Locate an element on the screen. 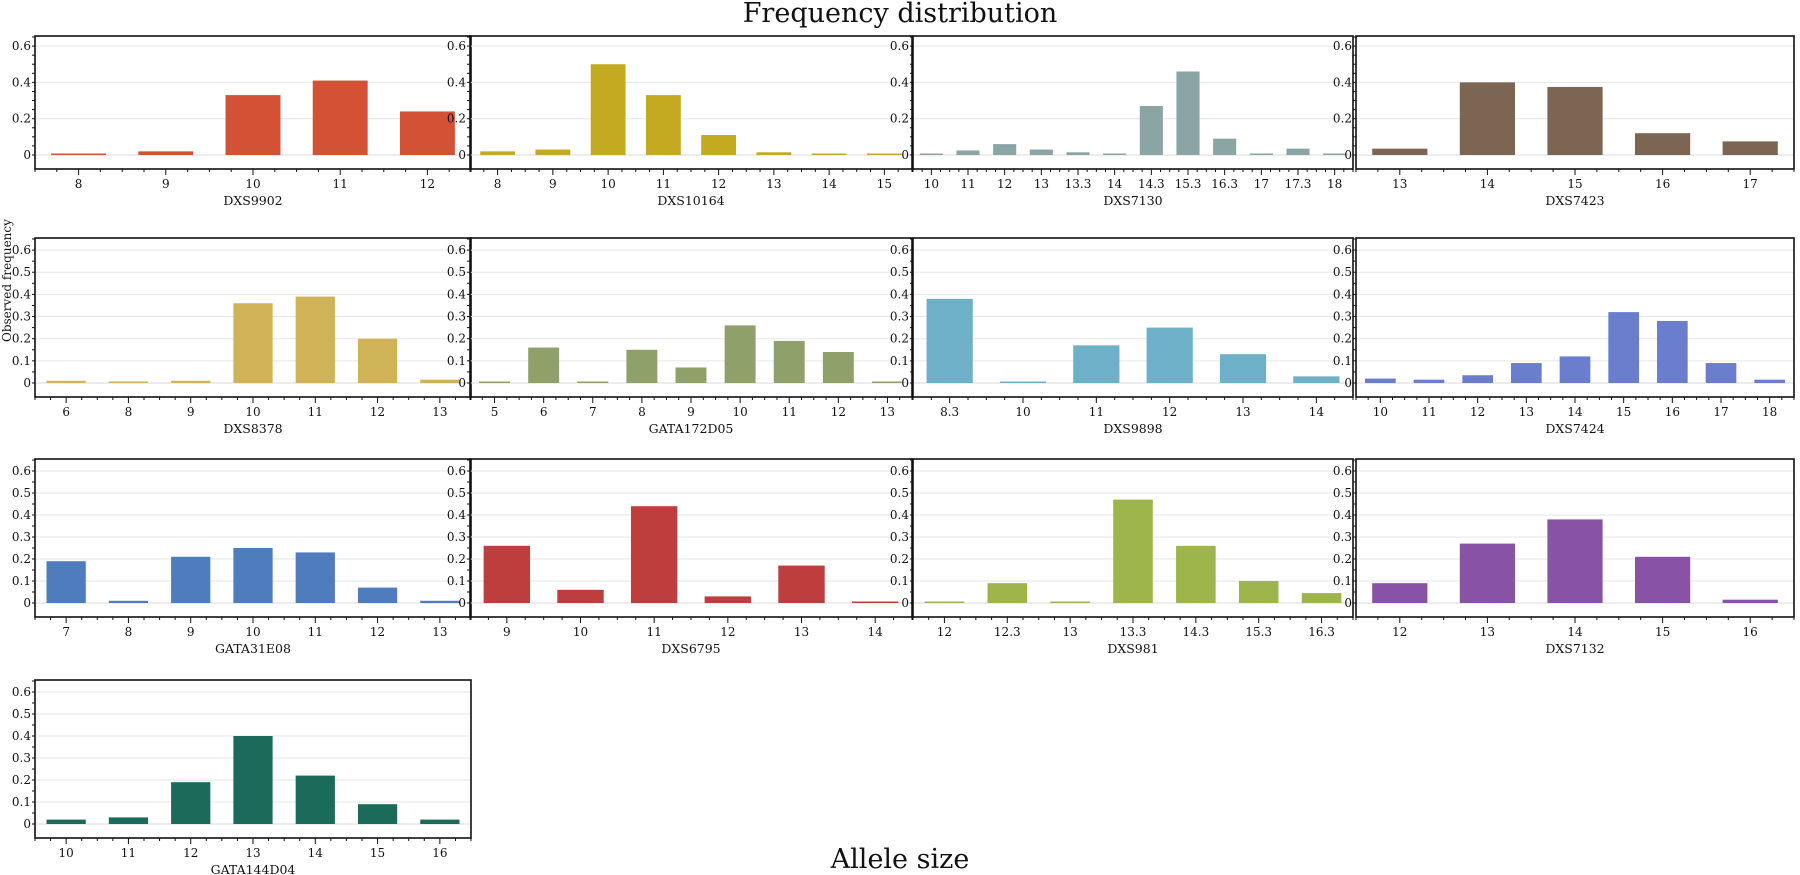  marker-name: GATA31E08 is located at coordinates (253, 648).